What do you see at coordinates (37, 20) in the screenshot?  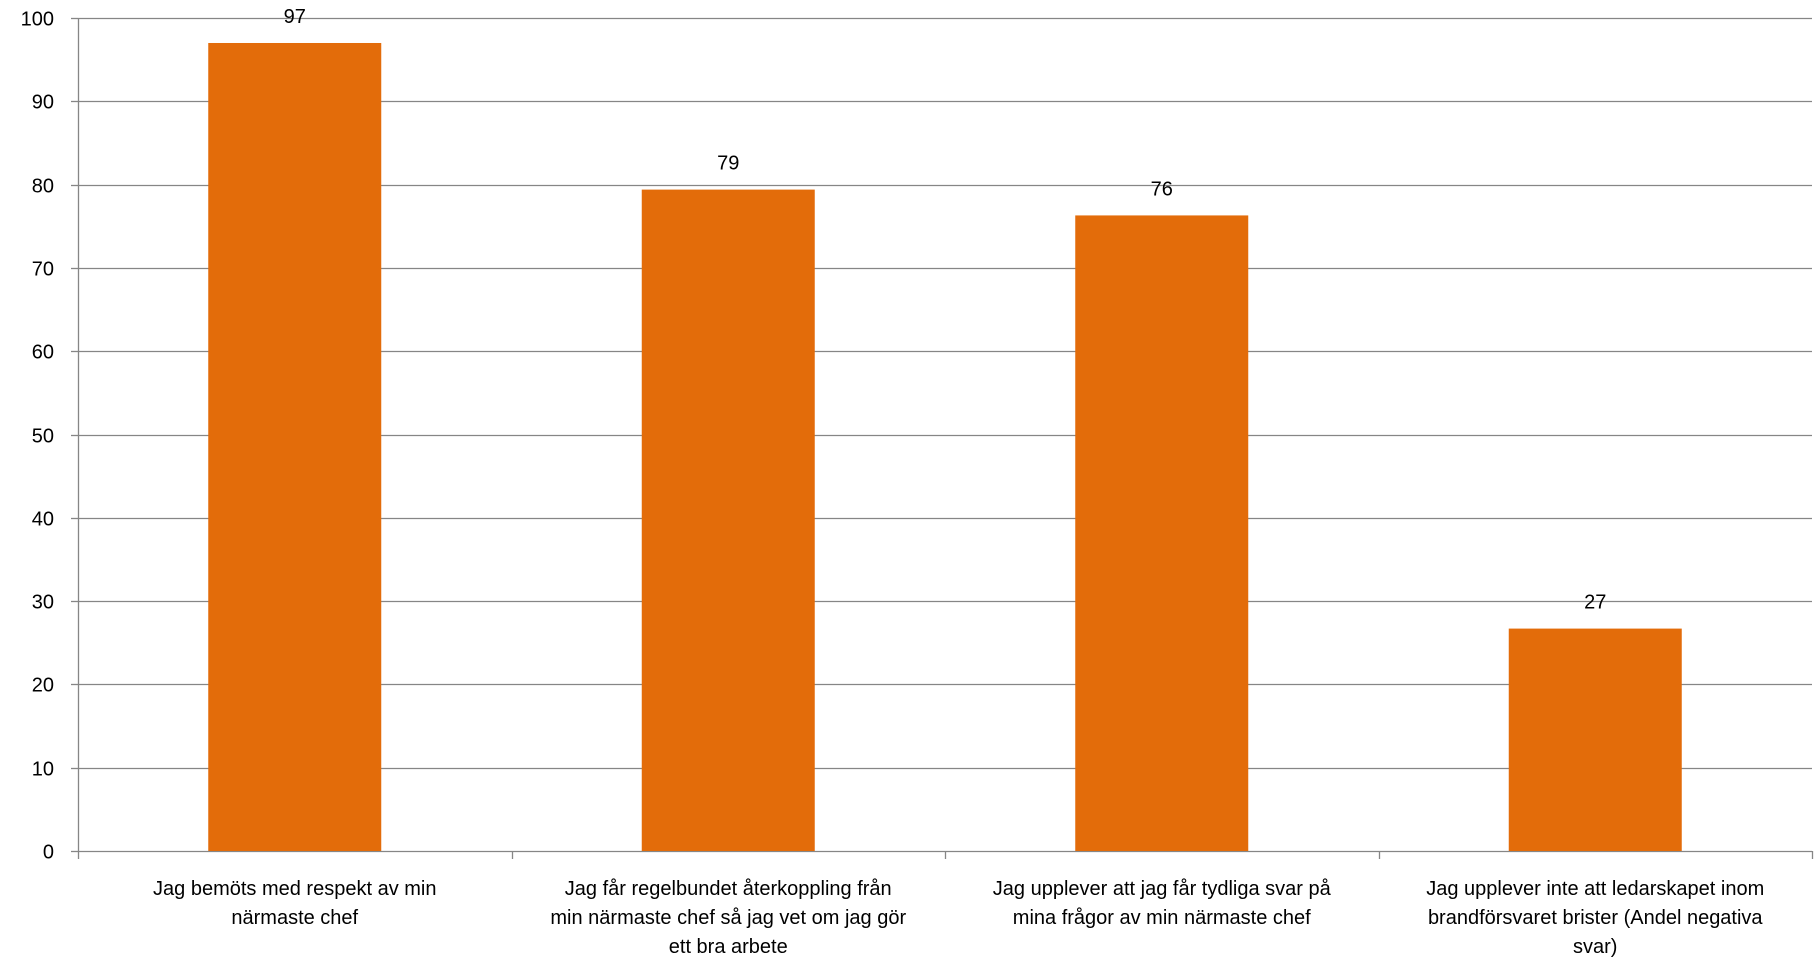 I see `y-tick-label: 100` at bounding box center [37, 20].